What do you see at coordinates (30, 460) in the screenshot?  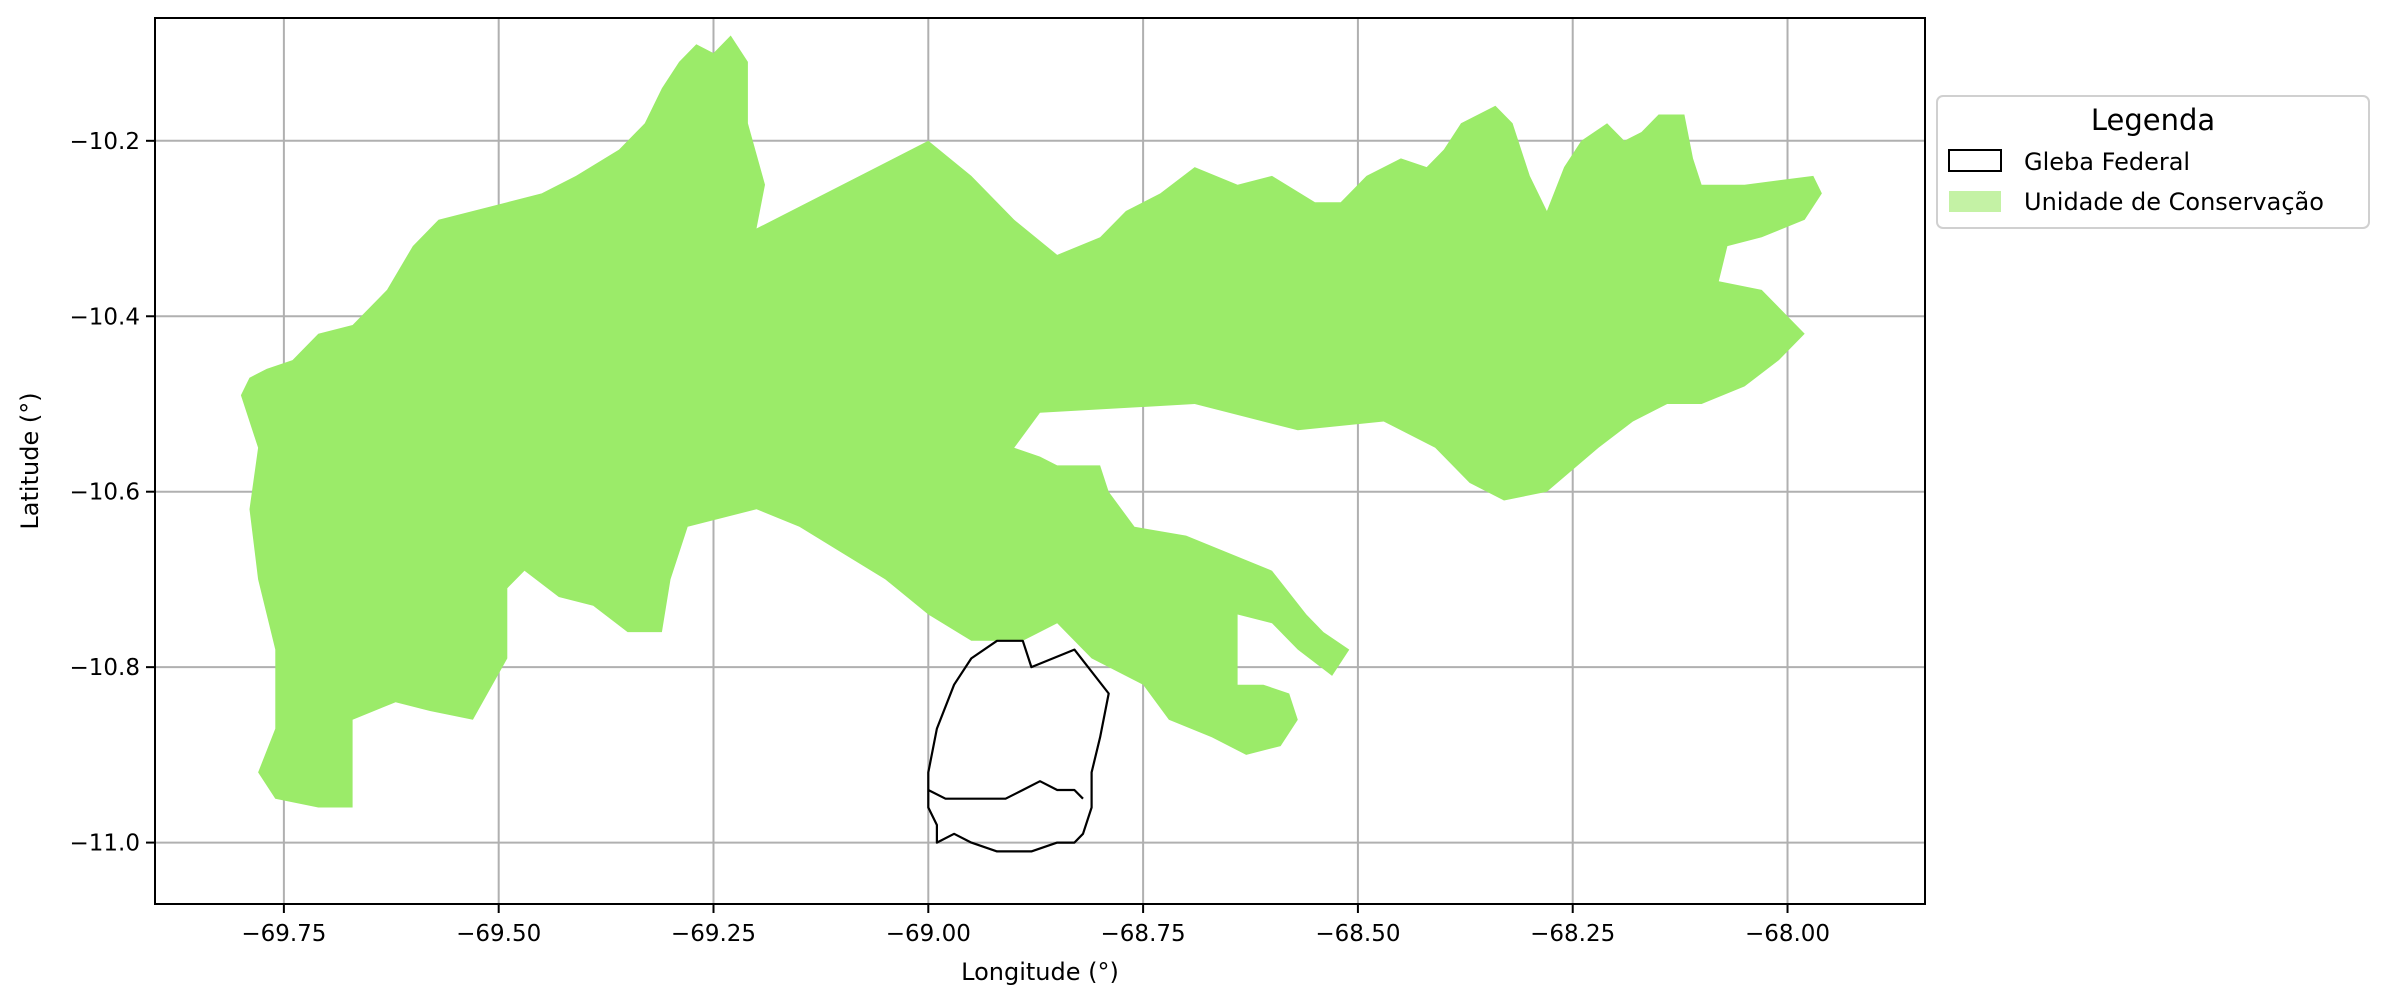 I see `y-axis-label: Latitude (°)` at bounding box center [30, 460].